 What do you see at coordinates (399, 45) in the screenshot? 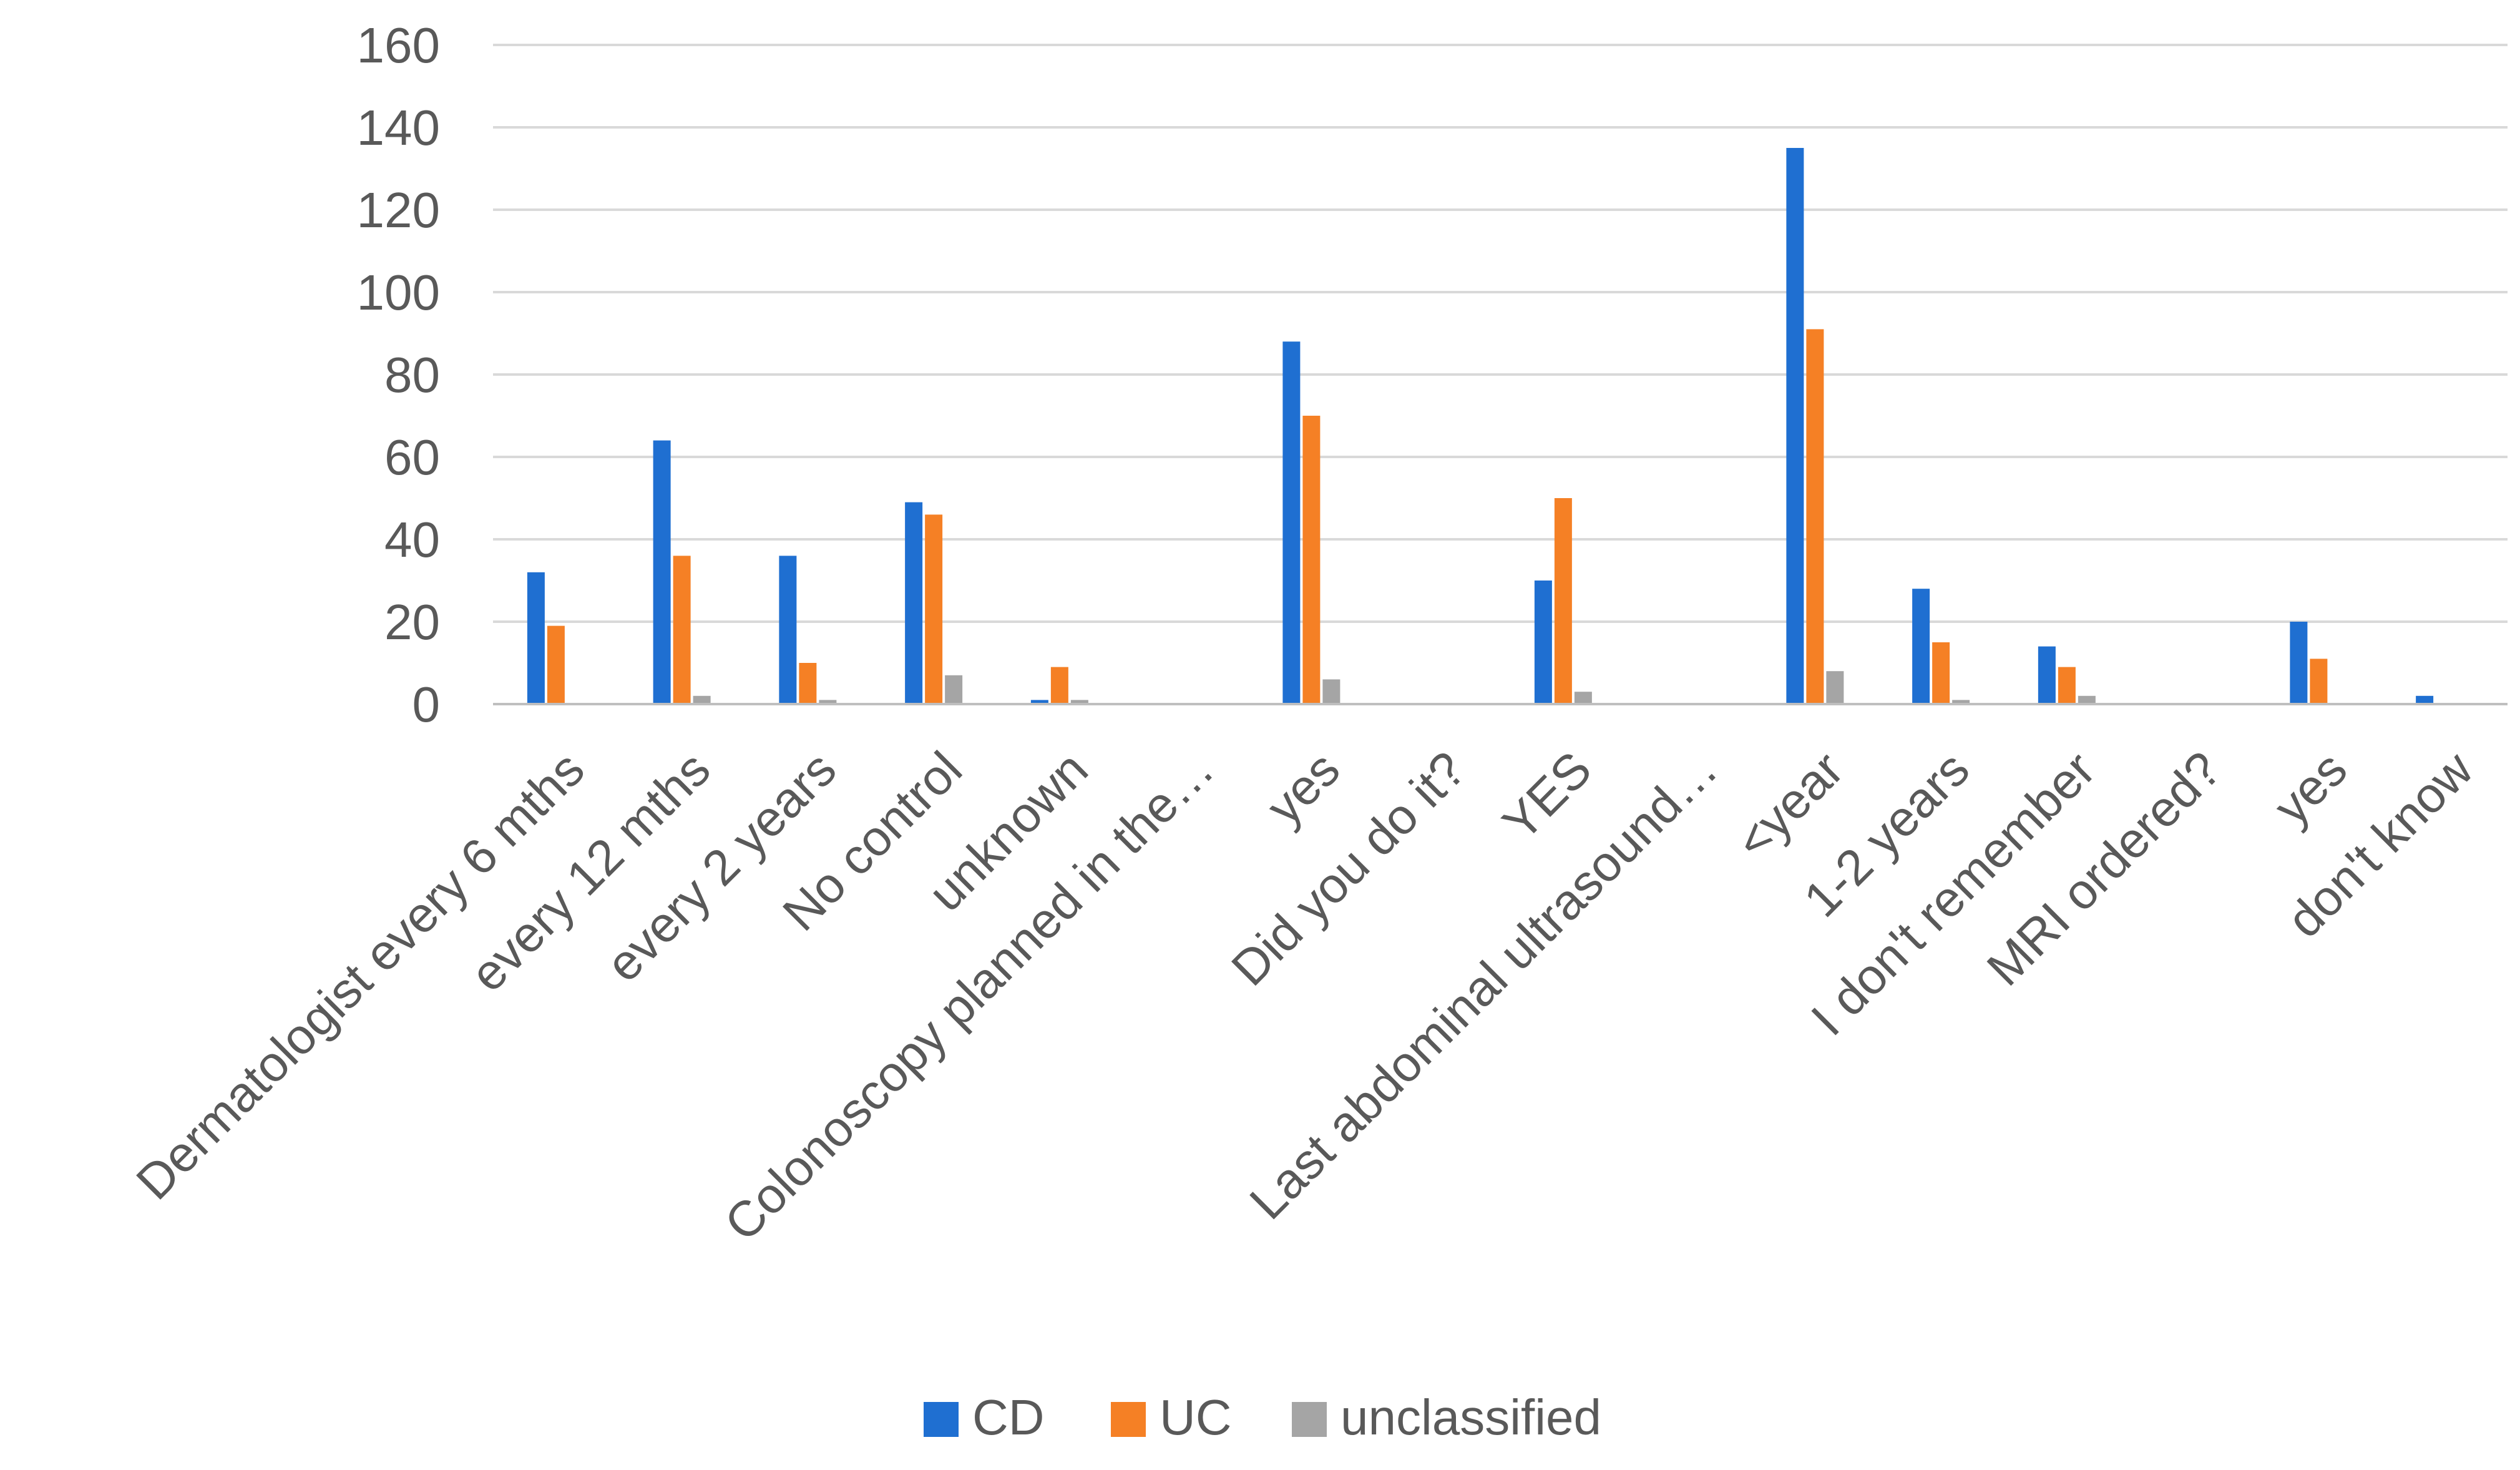
I see `y-tick-label: 160` at bounding box center [399, 45].